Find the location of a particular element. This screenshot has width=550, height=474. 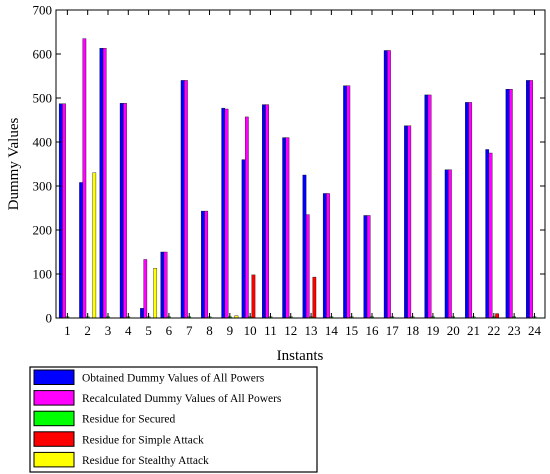

y-axis-title: Dummy Values is located at coordinates (14, 164).